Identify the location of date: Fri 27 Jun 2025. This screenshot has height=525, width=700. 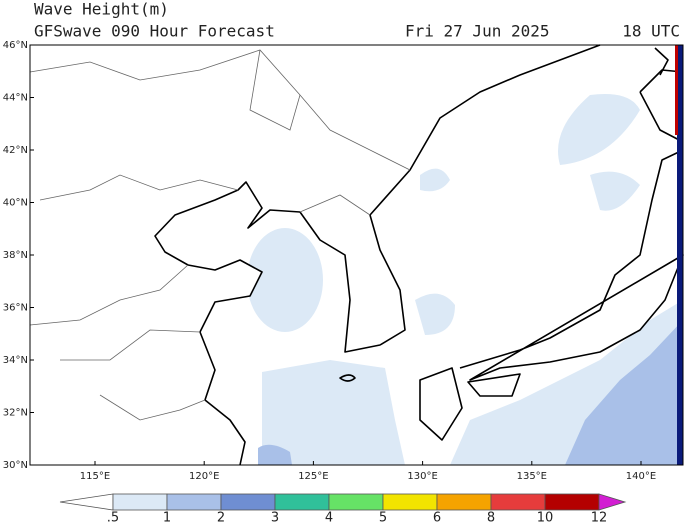
(477, 31).